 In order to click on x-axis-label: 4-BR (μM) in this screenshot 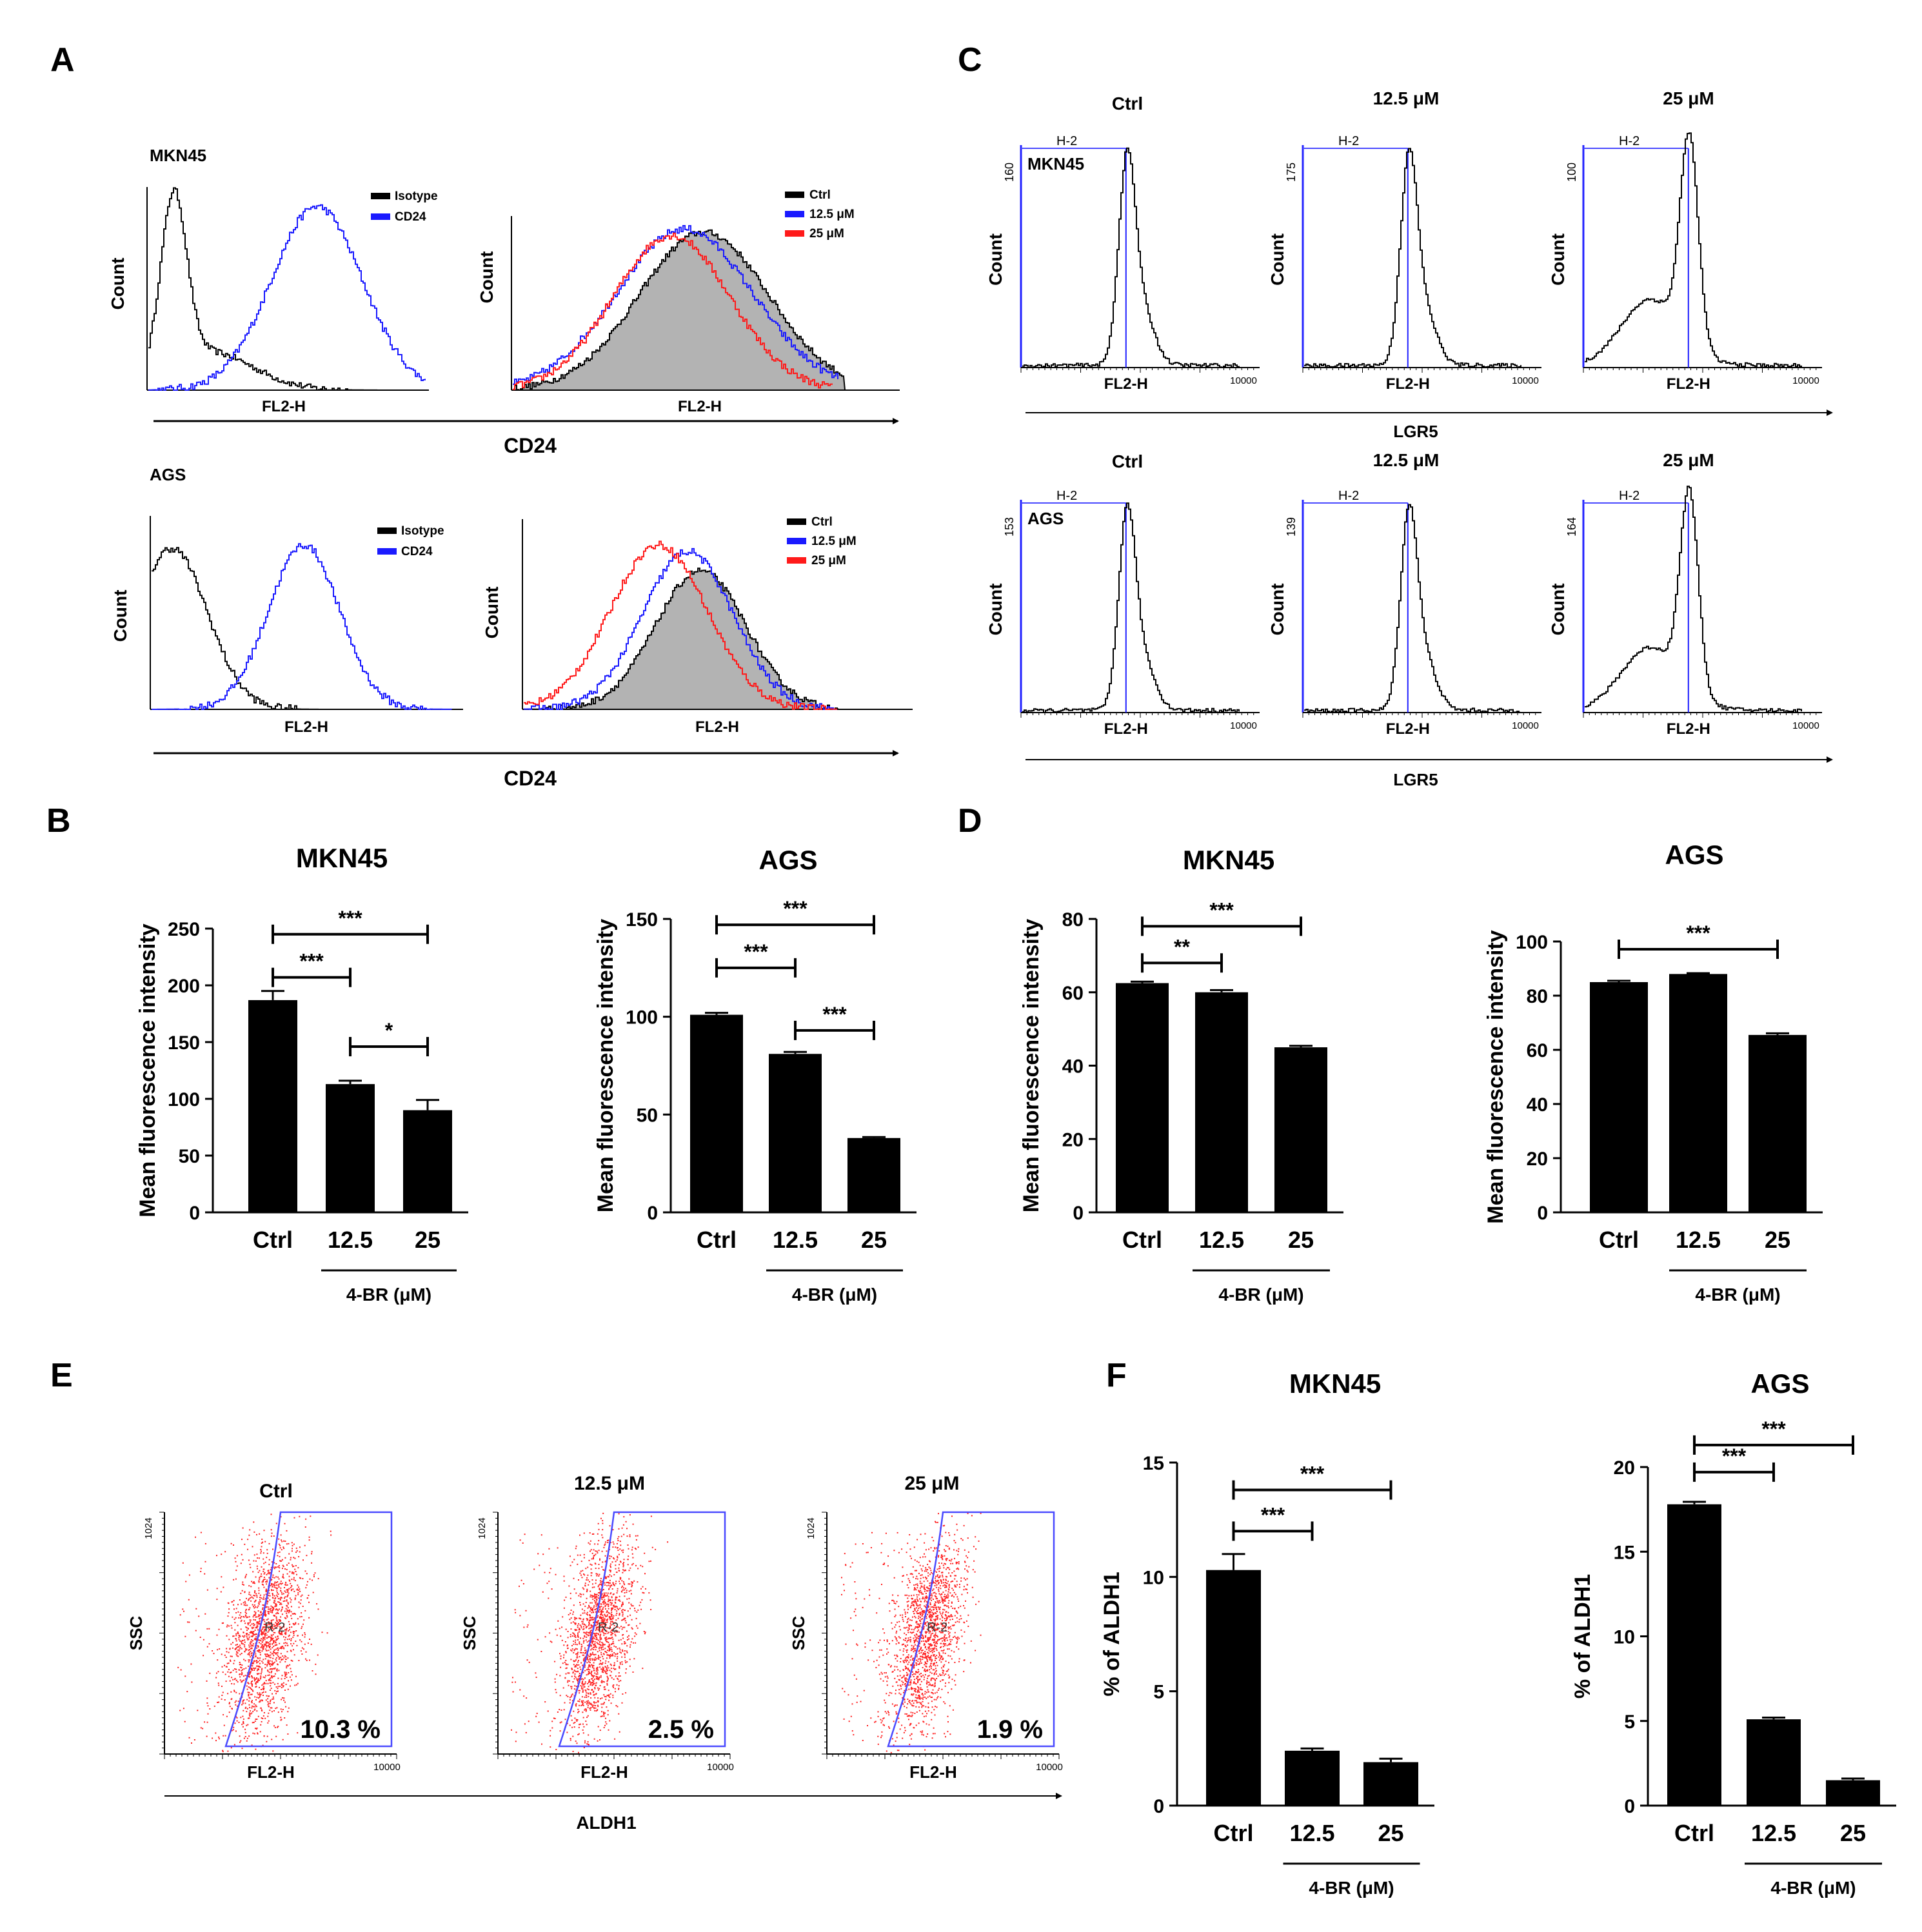, I will do `click(1351, 1888)`.